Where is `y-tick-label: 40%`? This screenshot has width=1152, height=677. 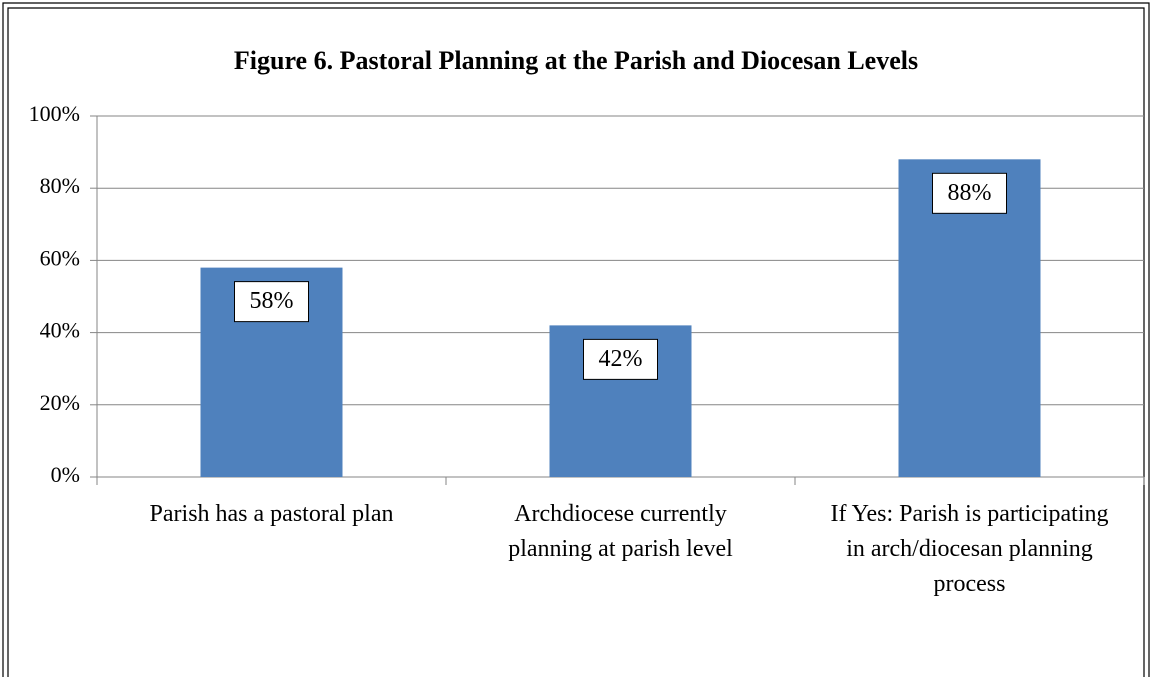
y-tick-label: 40% is located at coordinates (60, 330).